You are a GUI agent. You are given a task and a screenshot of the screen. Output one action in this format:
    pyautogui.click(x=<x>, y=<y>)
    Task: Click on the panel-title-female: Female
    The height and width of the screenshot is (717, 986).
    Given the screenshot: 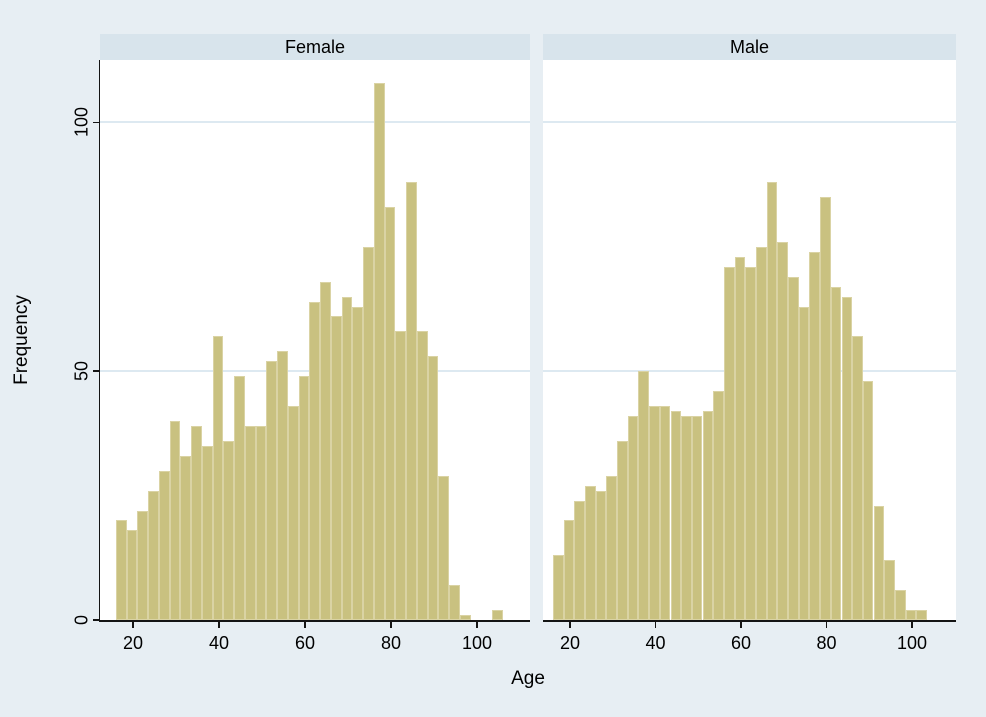 What is the action you would take?
    pyautogui.click(x=315, y=46)
    